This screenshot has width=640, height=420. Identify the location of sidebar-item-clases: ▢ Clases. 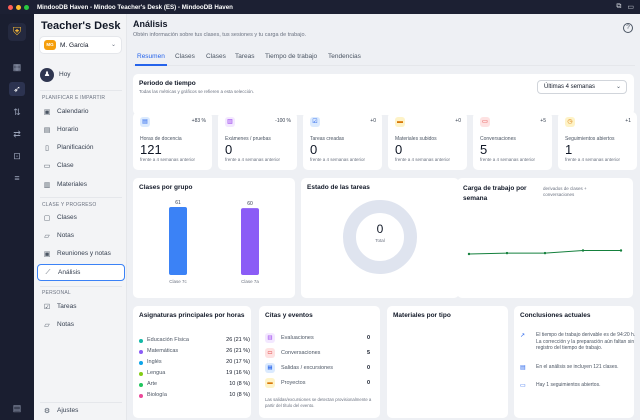
(81, 217).